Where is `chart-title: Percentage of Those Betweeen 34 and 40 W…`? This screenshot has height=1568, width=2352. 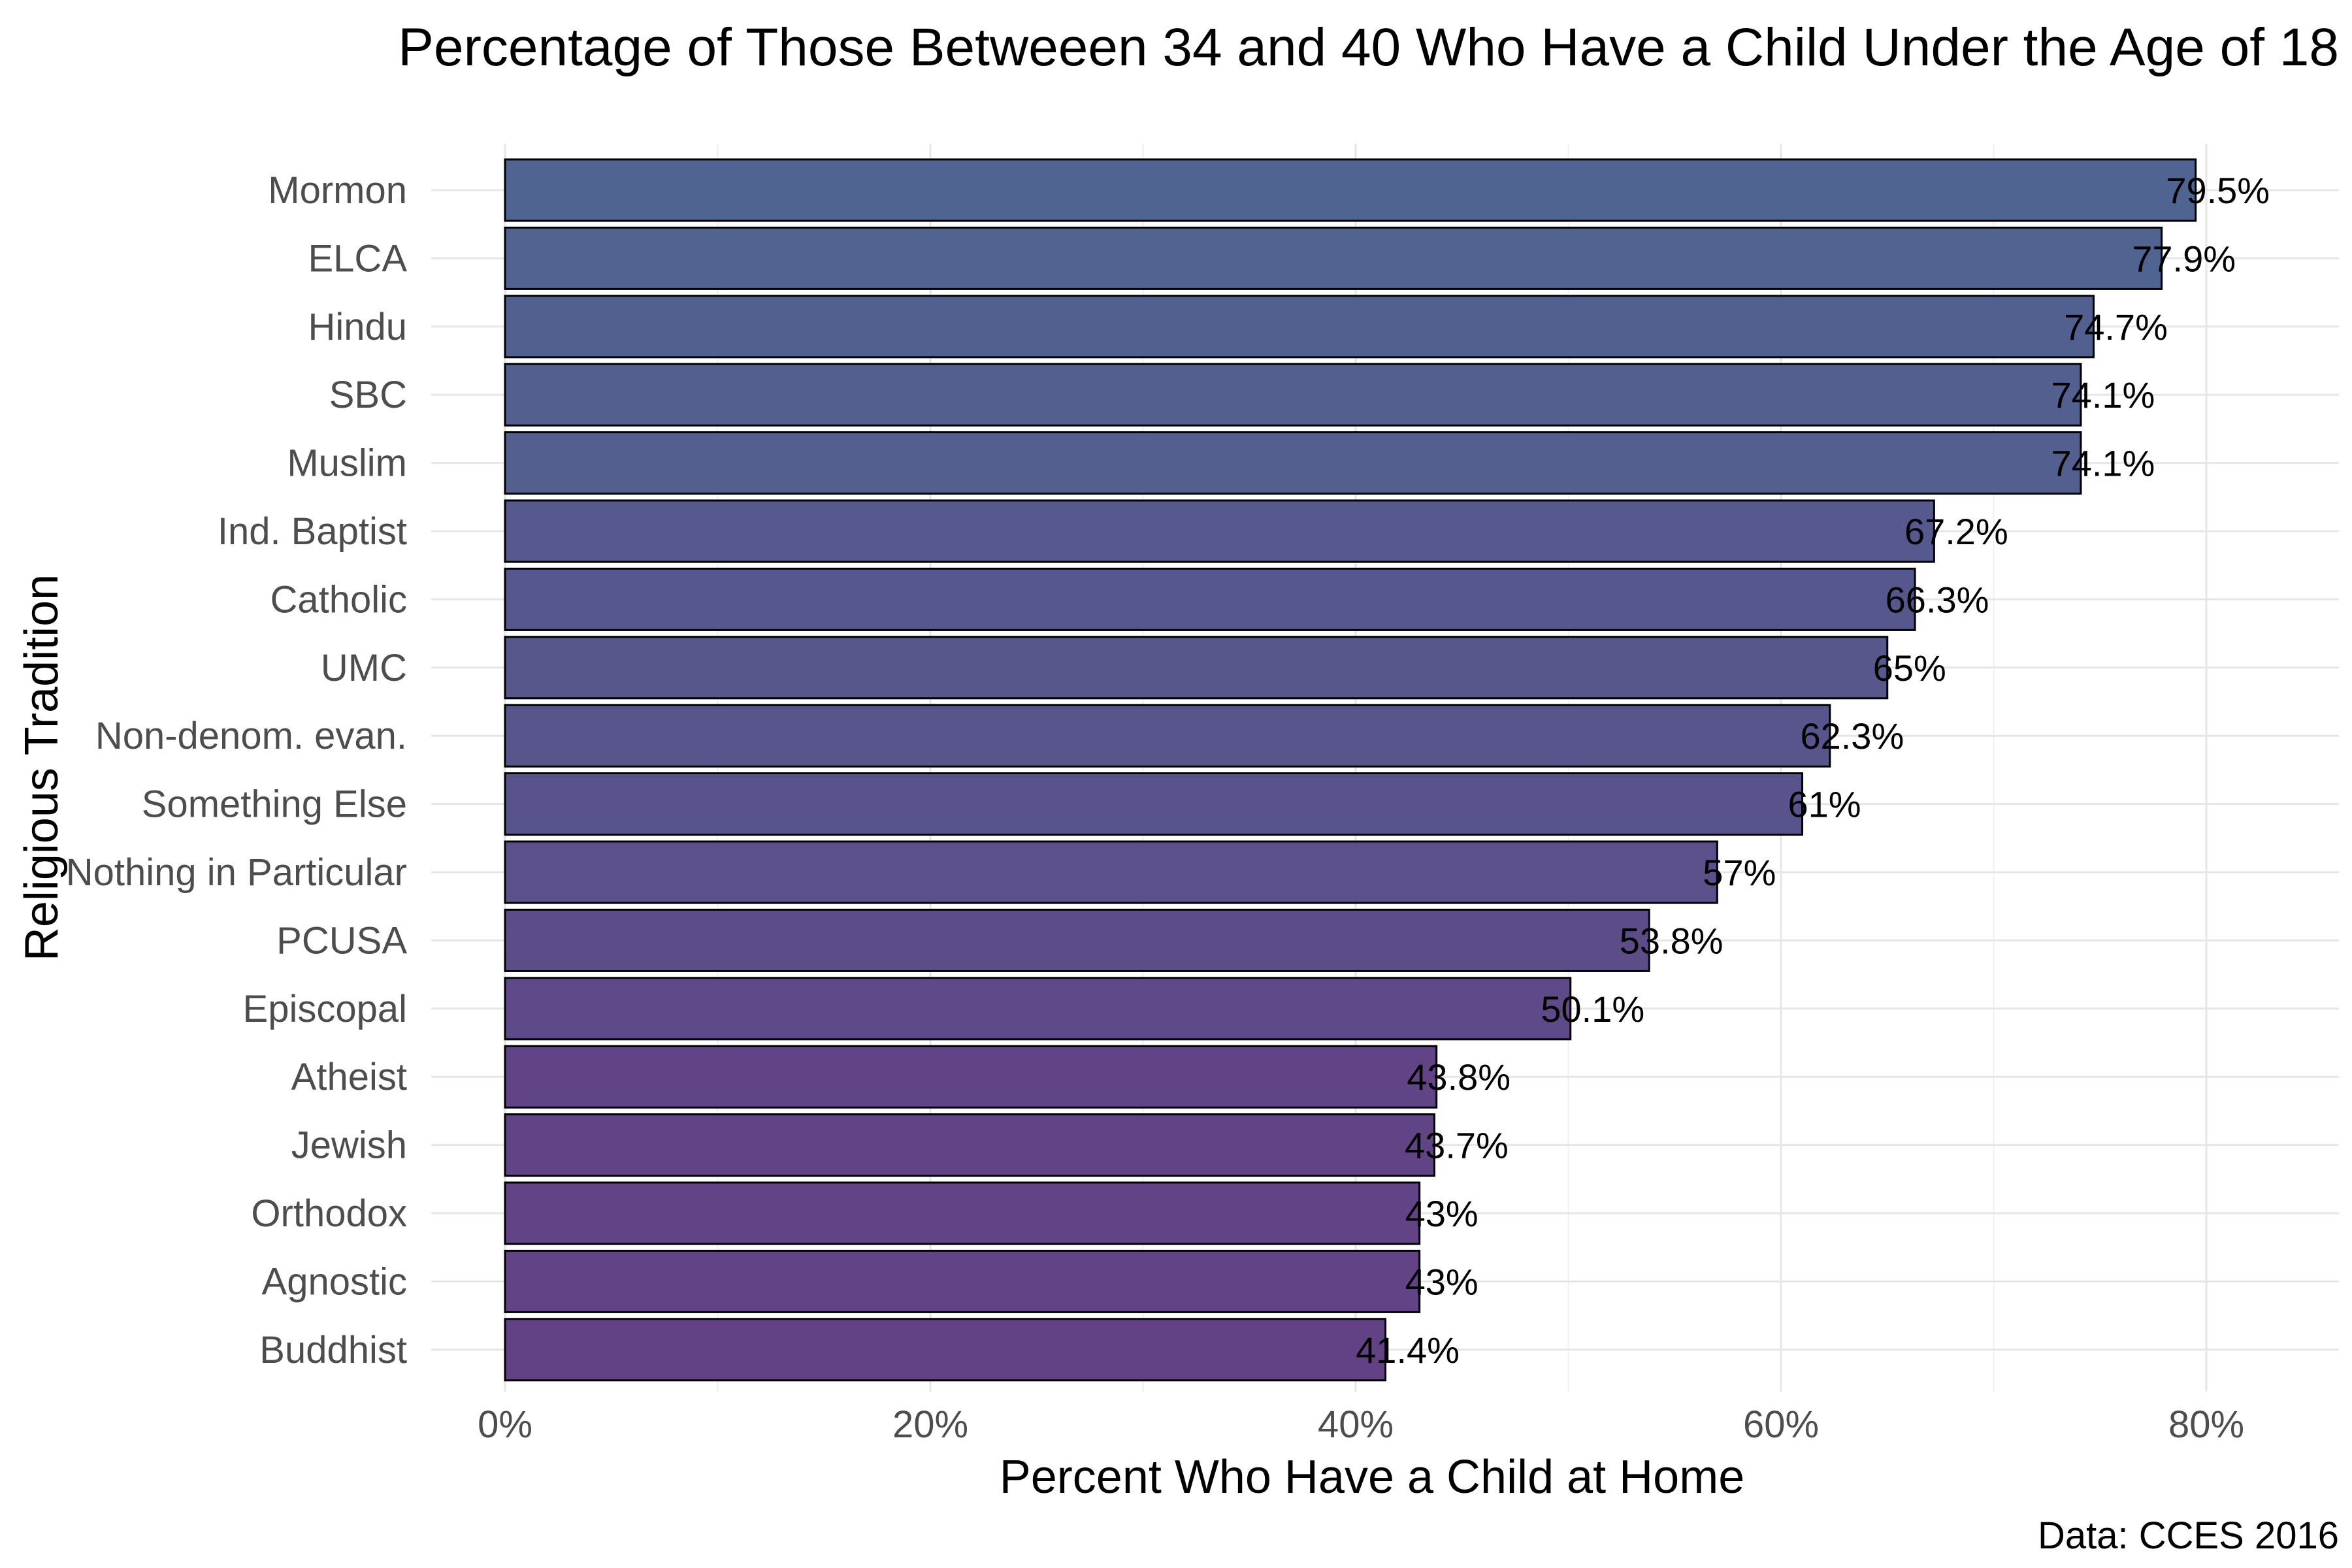 chart-title: Percentage of Those Betweeen 34 and 40 W… is located at coordinates (1368, 47).